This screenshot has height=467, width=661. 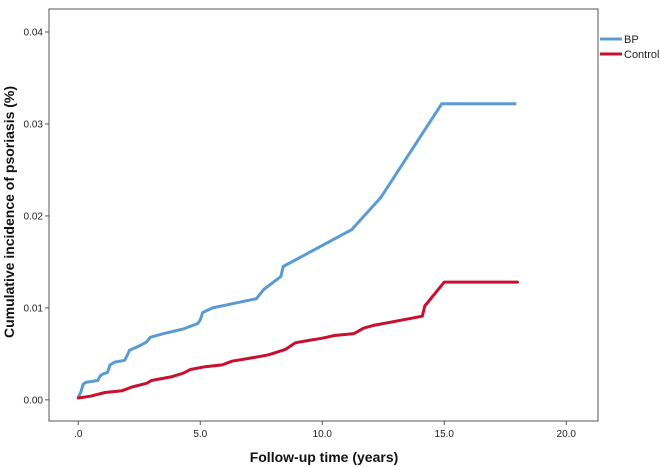 I want to click on y-tick-label: 0.04, so click(x=34, y=32).